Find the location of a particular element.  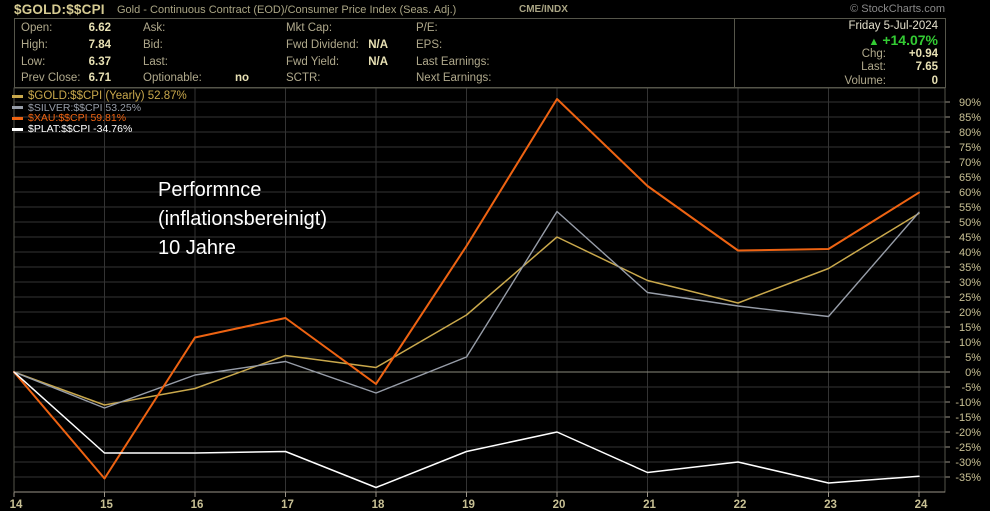

bid-label: Bid: is located at coordinates (153, 44).